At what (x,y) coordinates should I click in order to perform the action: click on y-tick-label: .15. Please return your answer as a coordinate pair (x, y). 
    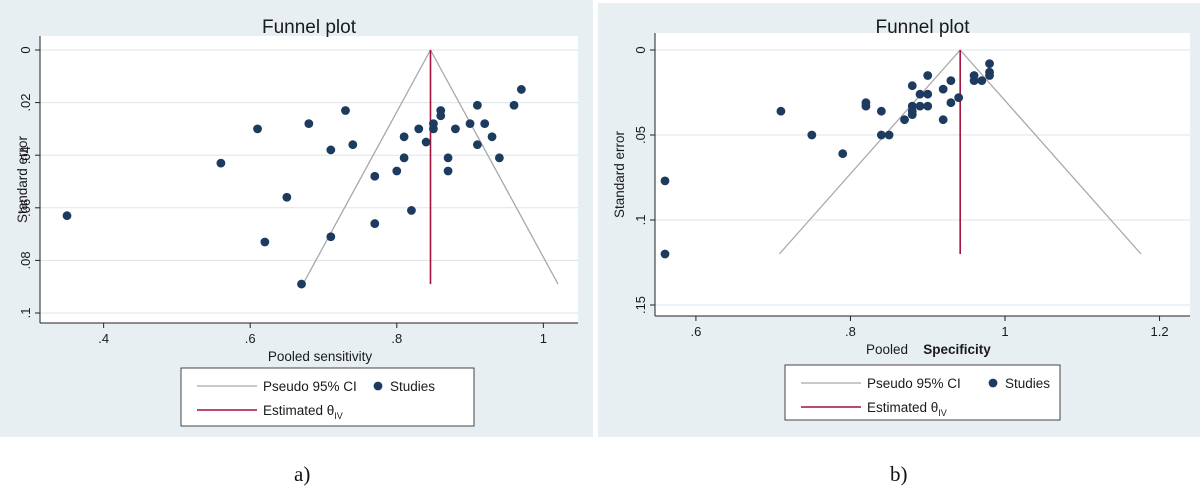
    Looking at the image, I should click on (640, 305).